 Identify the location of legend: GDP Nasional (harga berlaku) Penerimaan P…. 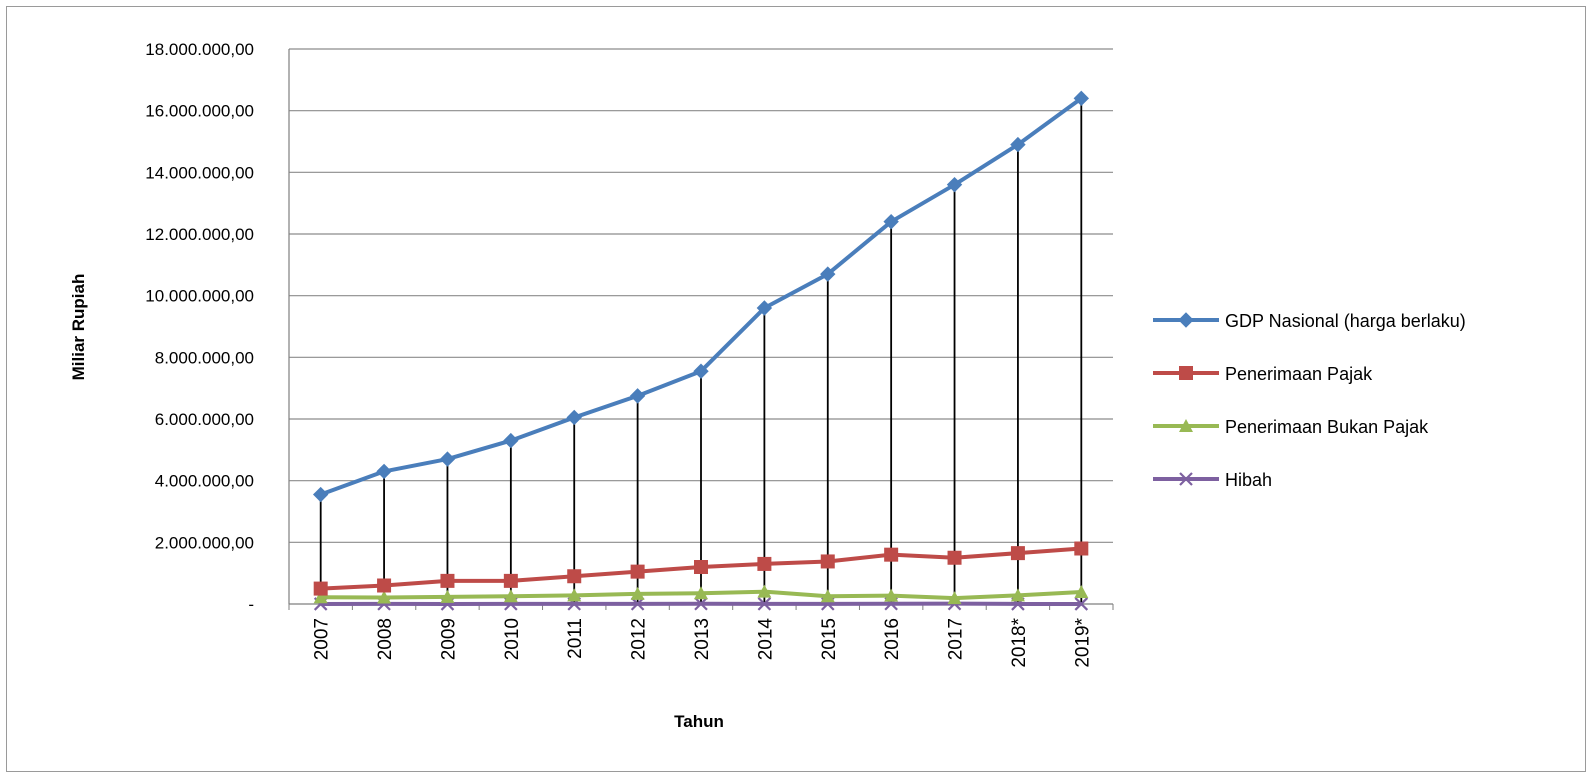
(1309, 400).